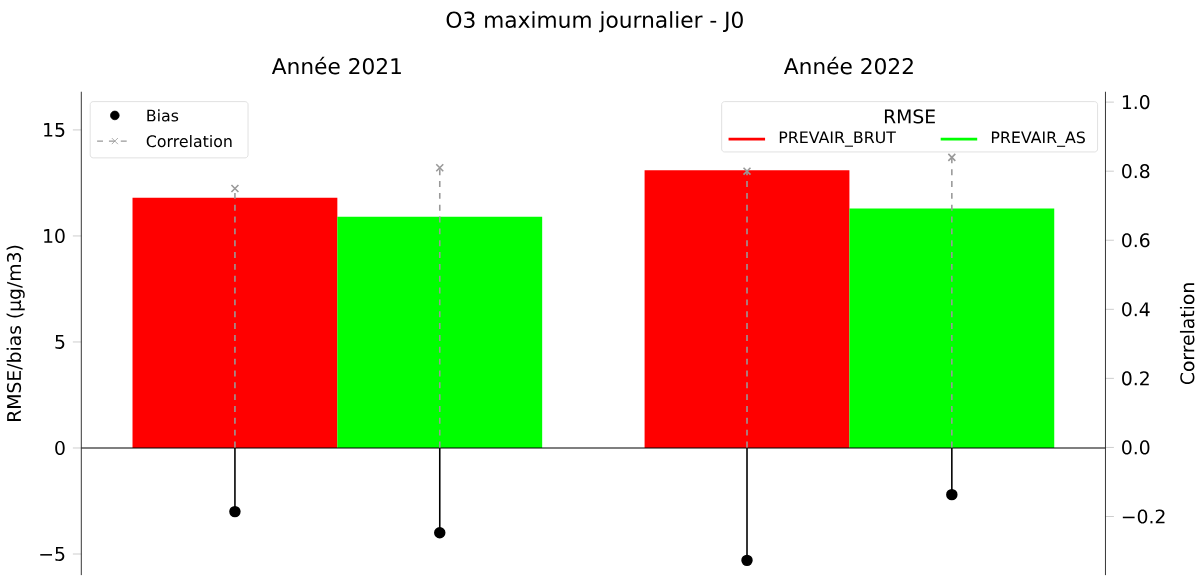 The height and width of the screenshot is (576, 1201). Describe the element at coordinates (594, 22) in the screenshot. I see `chart-title: O3 maximum journalier - J0` at that location.